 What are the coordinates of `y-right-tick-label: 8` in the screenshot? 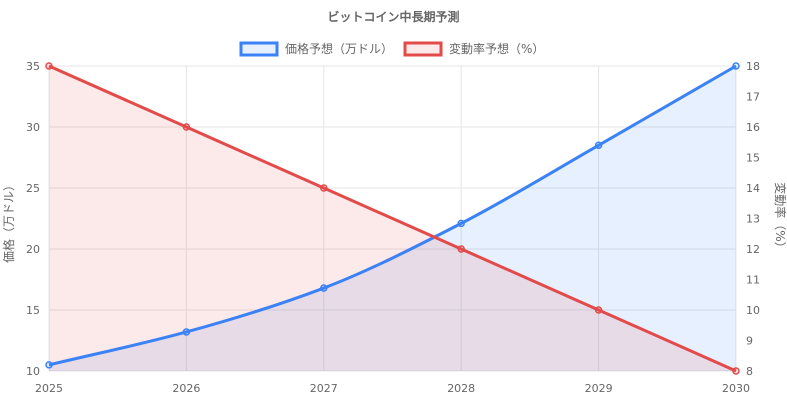 It's located at (749, 371).